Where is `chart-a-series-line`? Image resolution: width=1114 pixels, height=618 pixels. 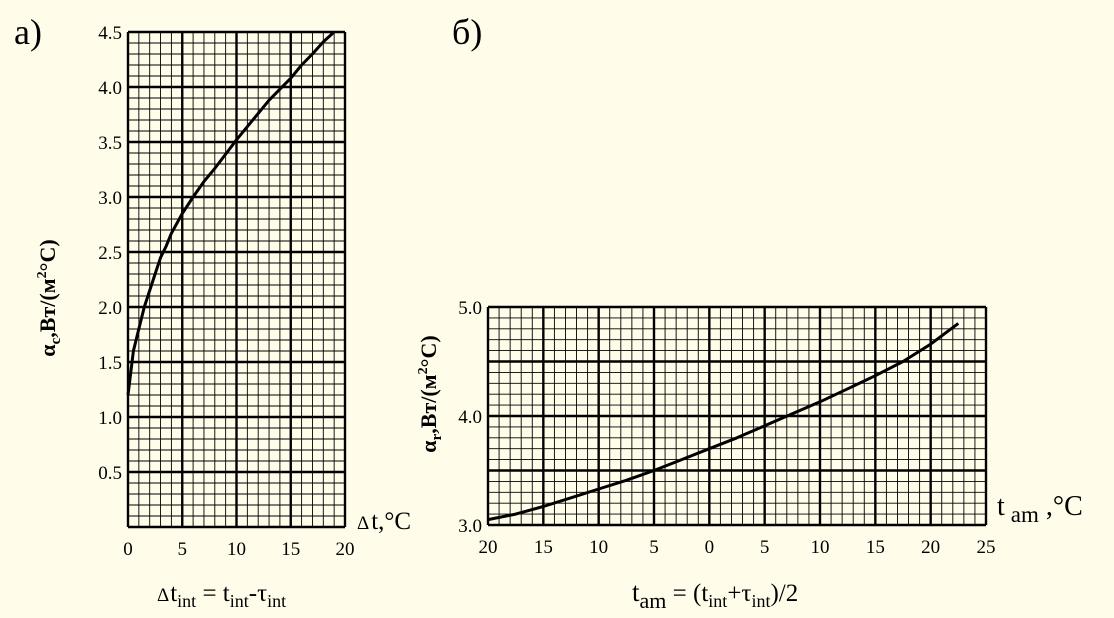
chart-a-series-line is located at coordinates (231, 213).